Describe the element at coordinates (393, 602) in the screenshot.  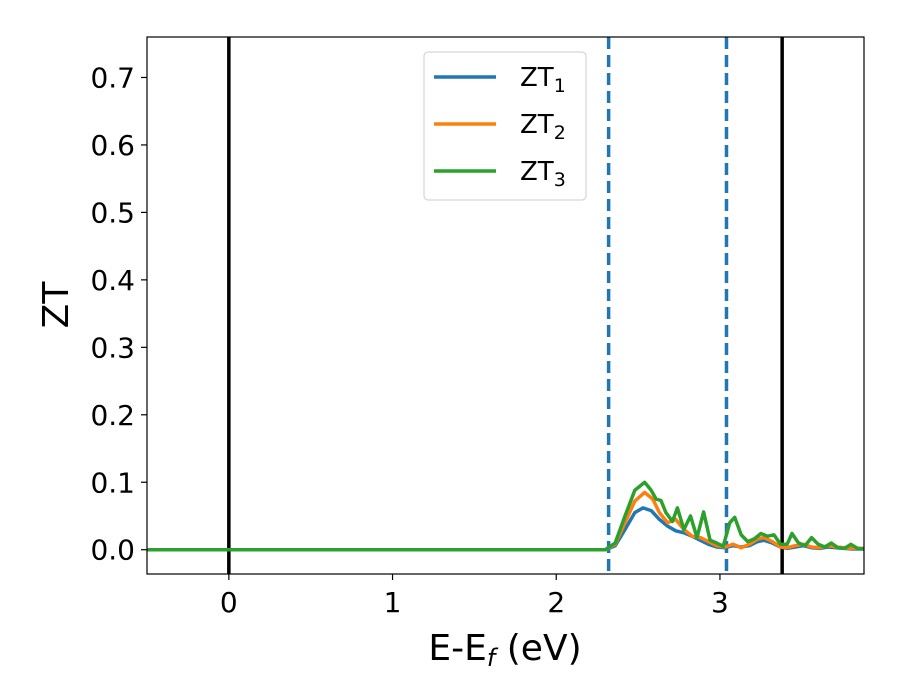
I see `x-tick-label: 1` at that location.